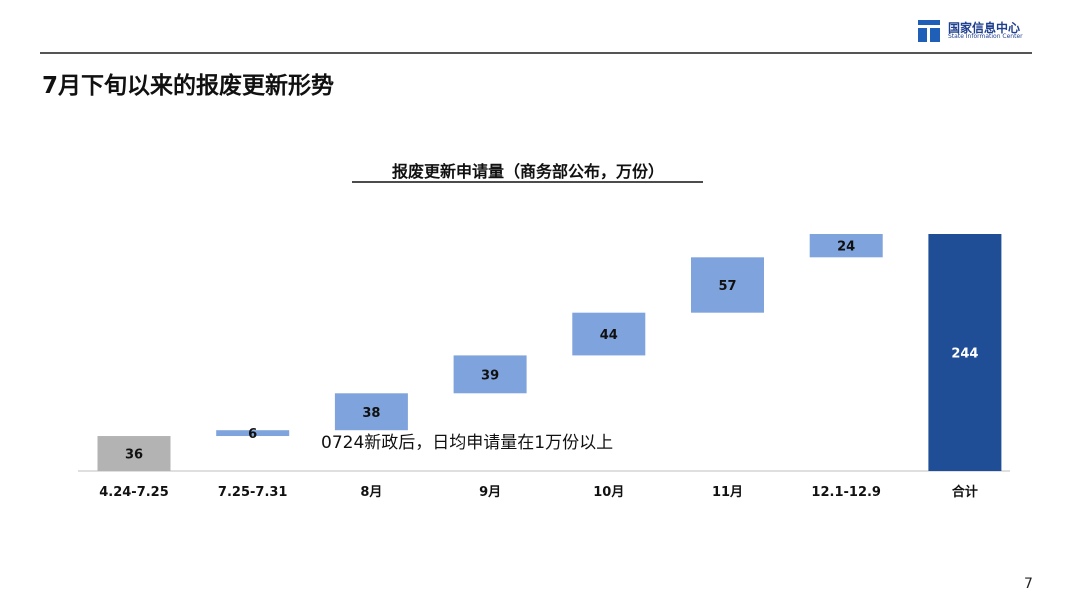 Image resolution: width=1080 pixels, height=603 pixels. What do you see at coordinates (985, 36) in the screenshot?
I see `logo-text-en: State Information Center` at bounding box center [985, 36].